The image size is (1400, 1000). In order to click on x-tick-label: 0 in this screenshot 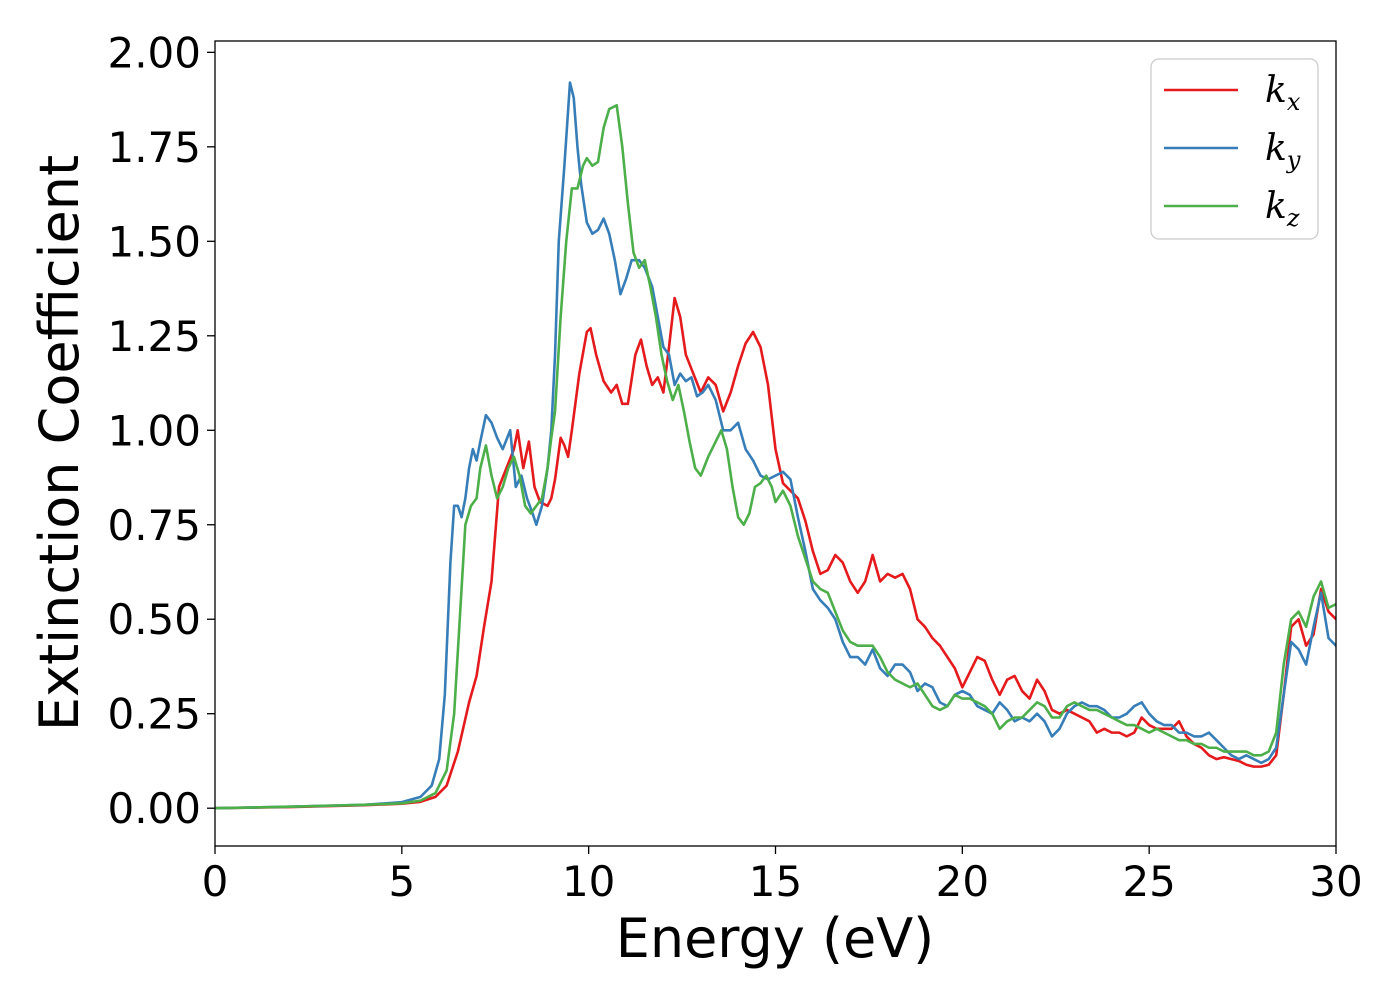, I will do `click(215, 881)`.